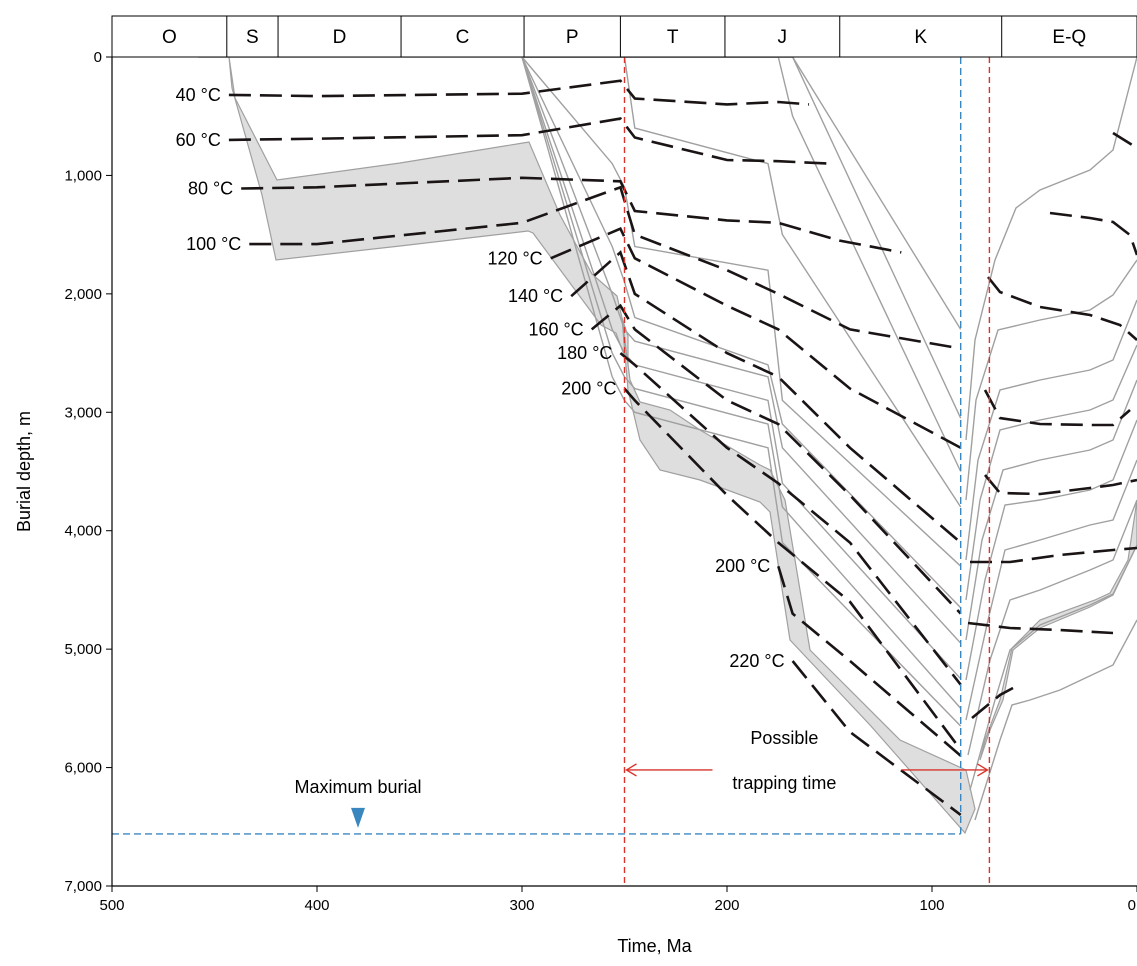 This screenshot has width=1137, height=966. Describe the element at coordinates (340, 37) in the screenshot. I see `period-label: D` at that location.